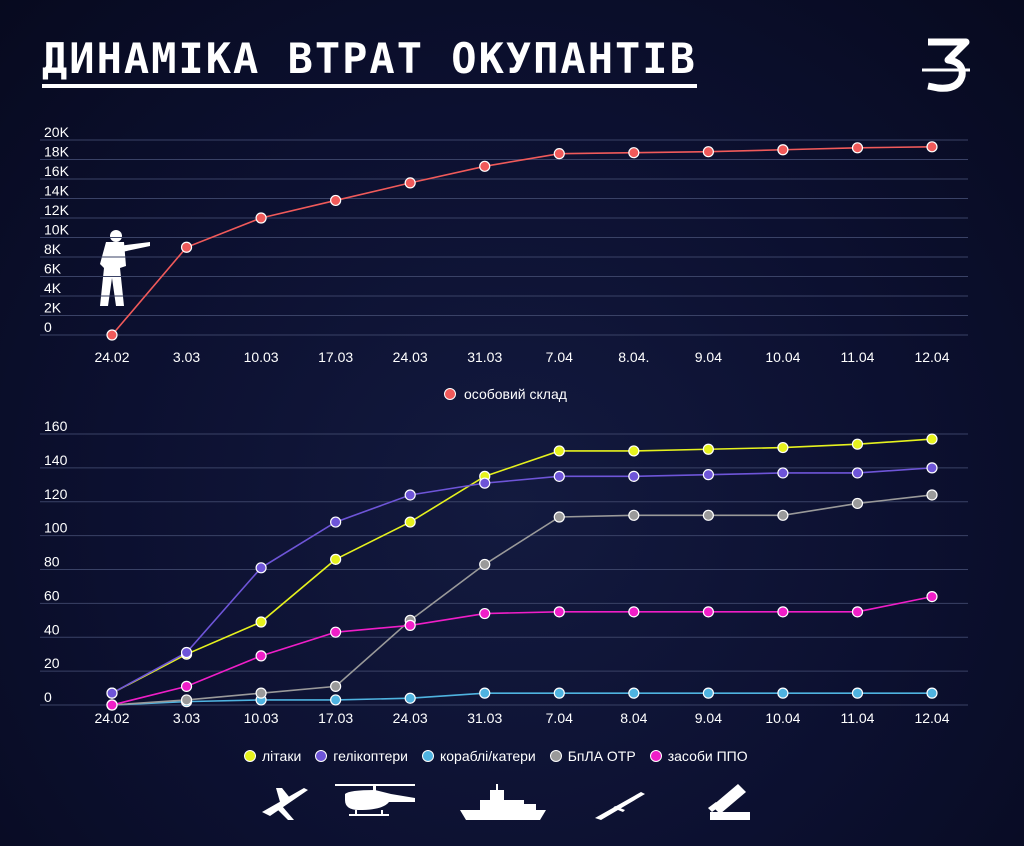  I want to click on y-tick-label: 16K, so click(57, 171).